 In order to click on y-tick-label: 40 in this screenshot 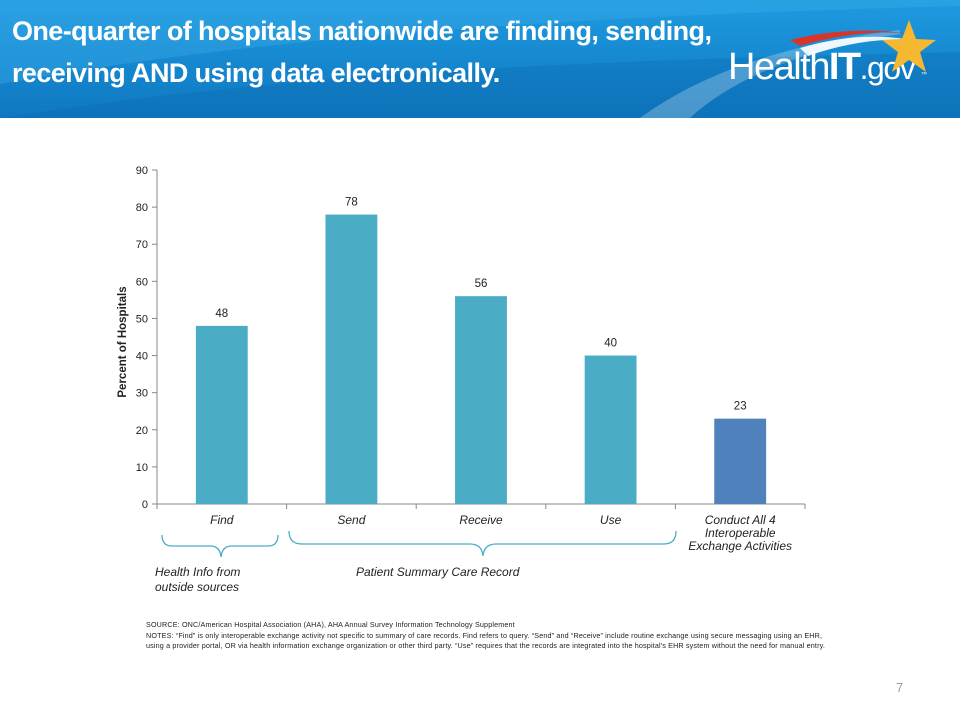, I will do `click(142, 357)`.